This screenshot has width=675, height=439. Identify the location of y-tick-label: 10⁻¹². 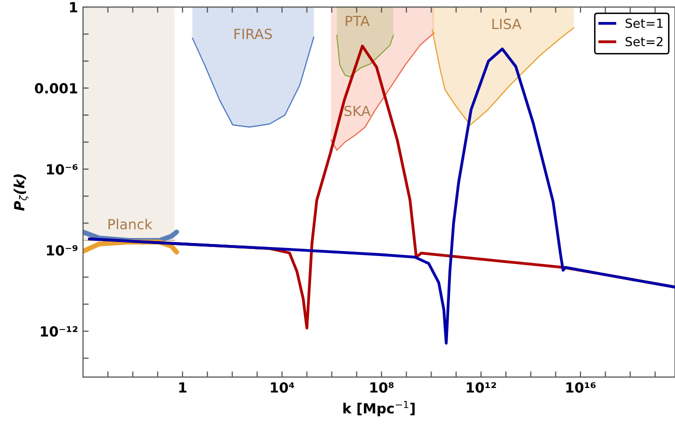
(59, 331).